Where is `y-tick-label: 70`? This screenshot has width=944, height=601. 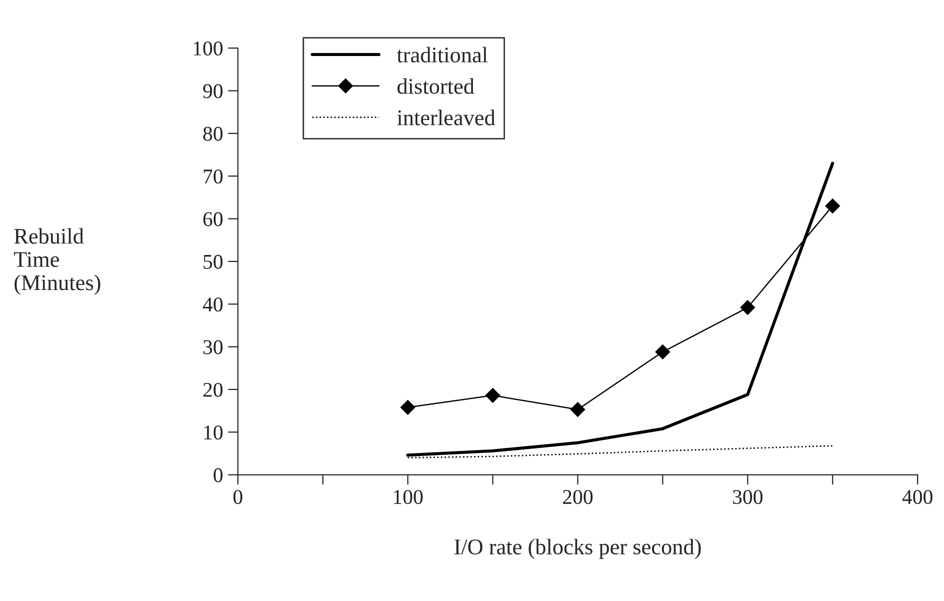
y-tick-label: 70 is located at coordinates (213, 176).